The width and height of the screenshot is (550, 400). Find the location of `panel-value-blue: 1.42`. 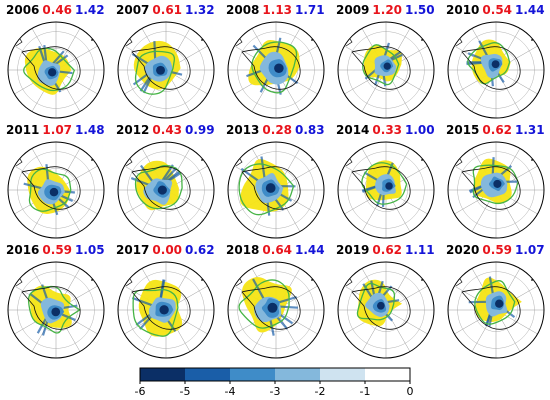

panel-value-blue: 1.42 is located at coordinates (90, 10).